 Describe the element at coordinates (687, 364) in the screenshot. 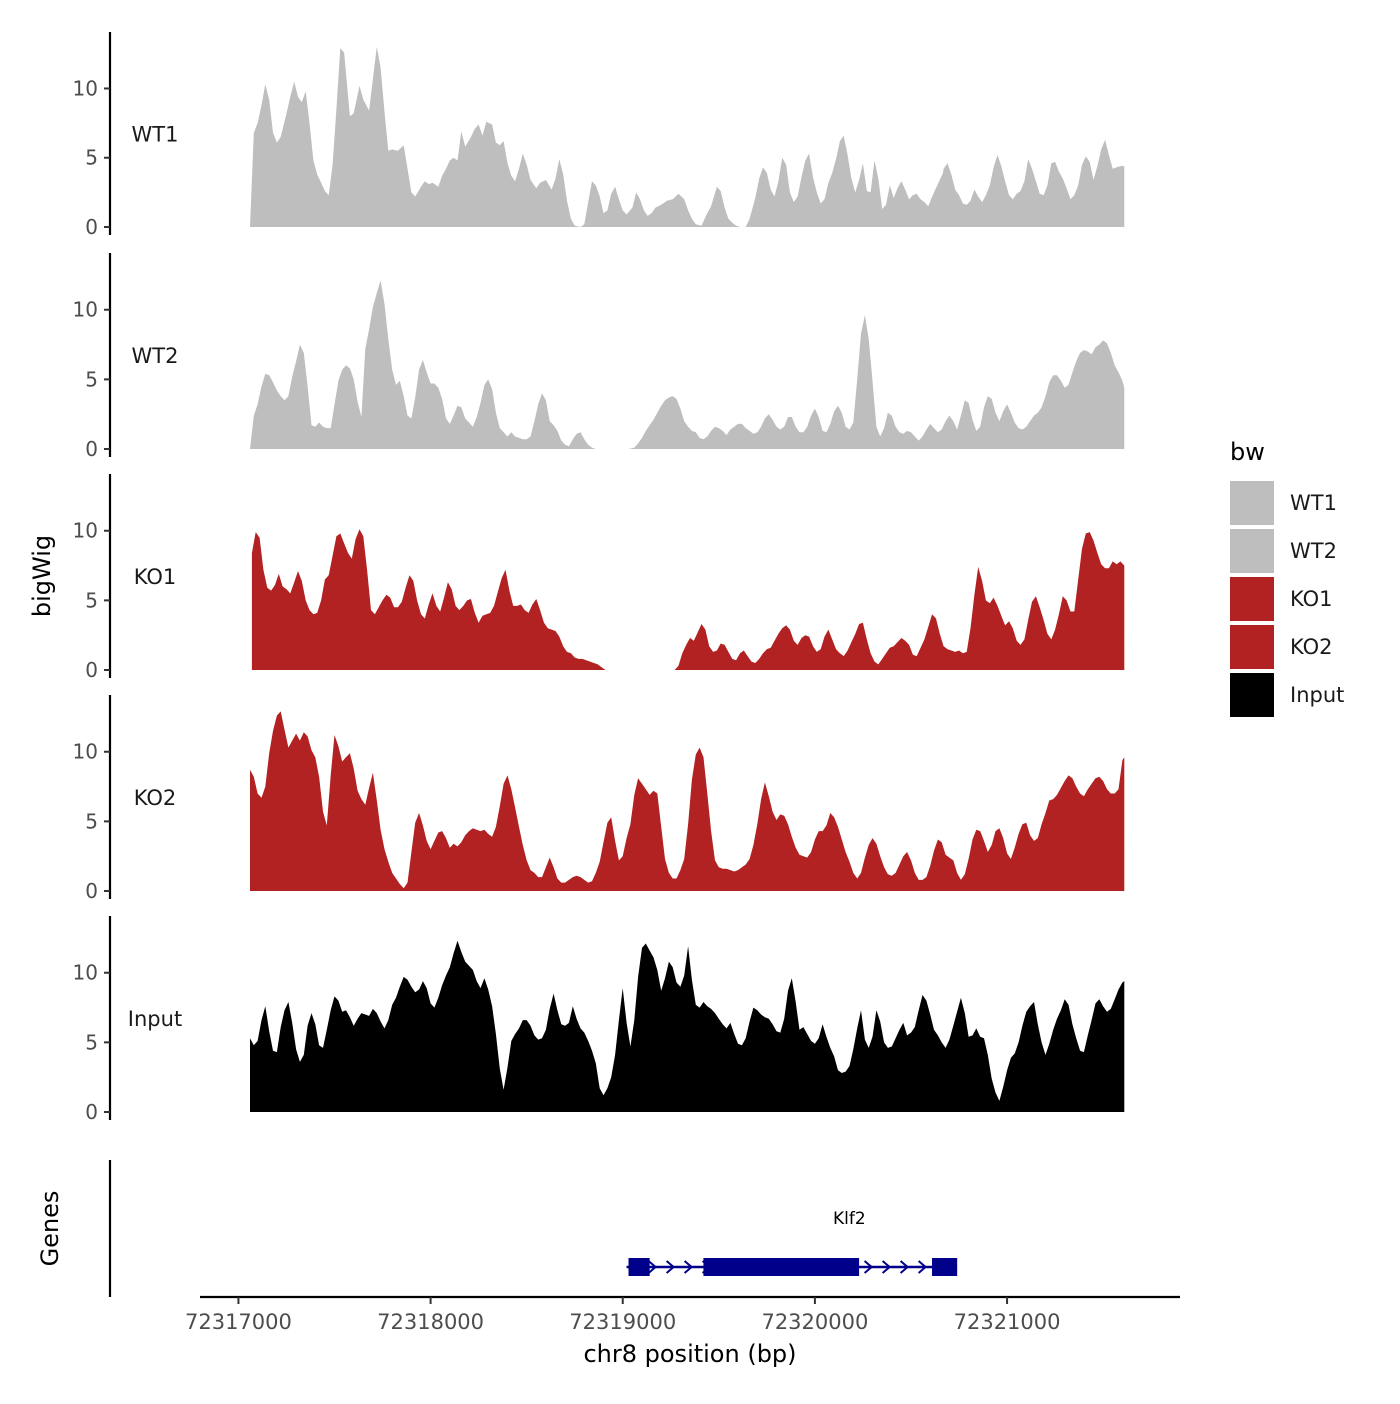

I see `area-wt2` at that location.